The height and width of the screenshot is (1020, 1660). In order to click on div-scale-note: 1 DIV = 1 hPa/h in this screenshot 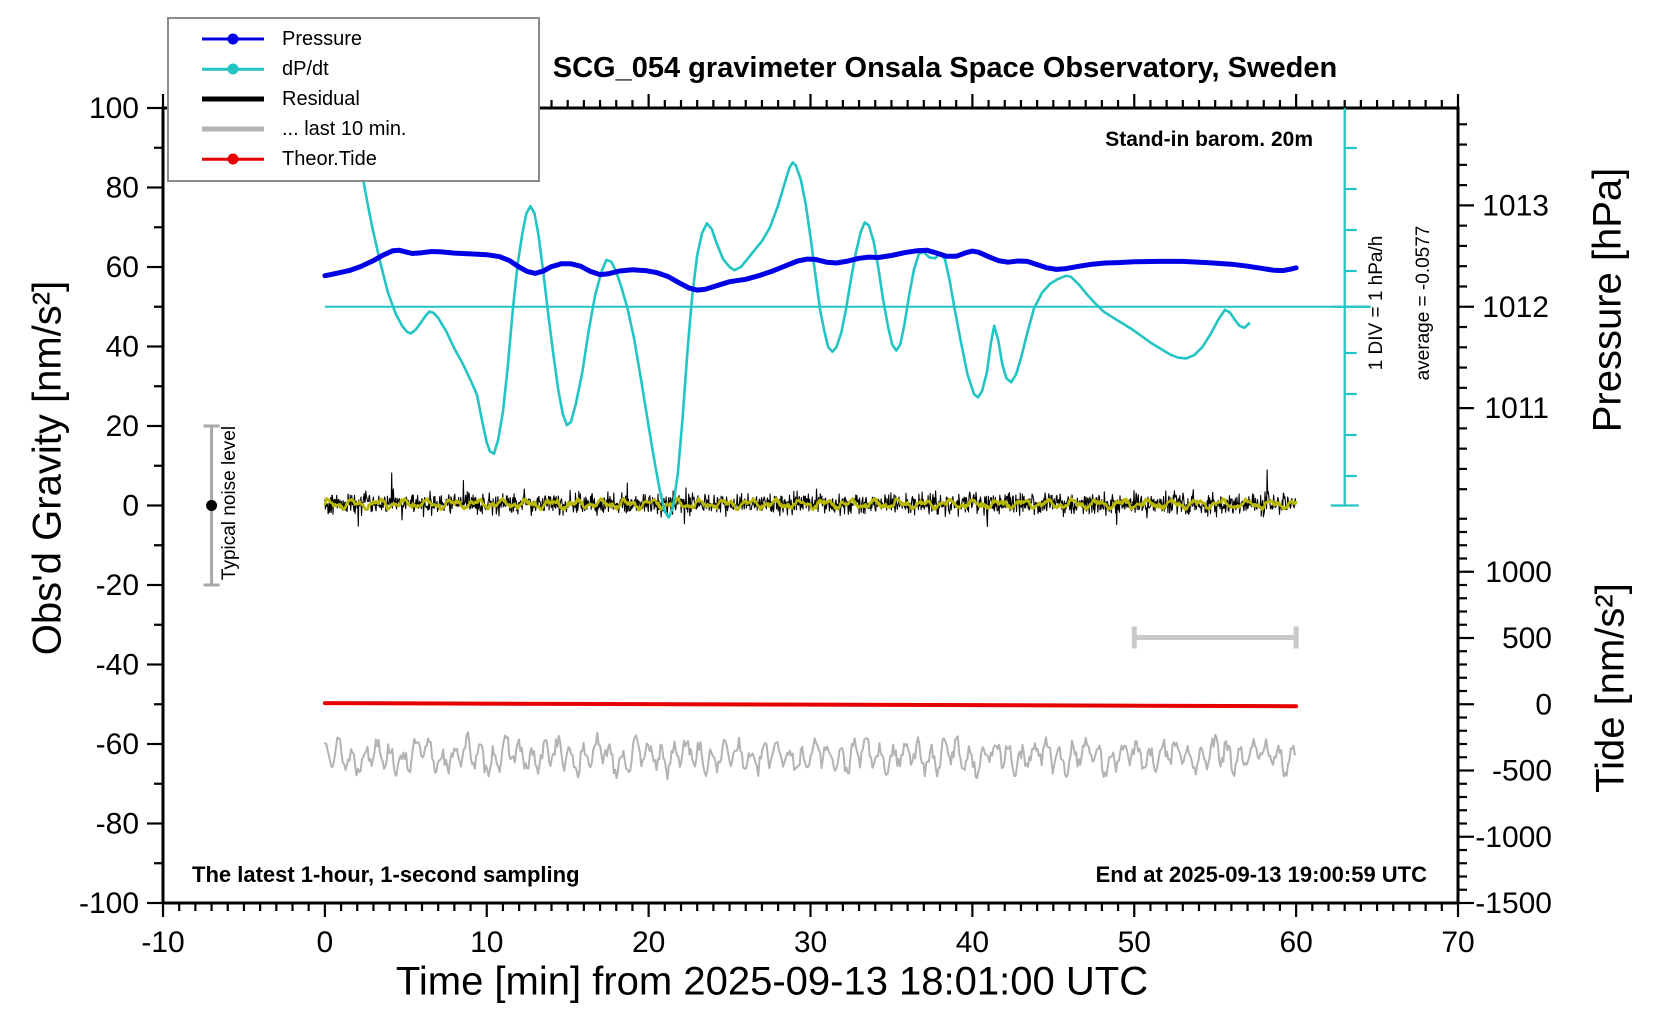, I will do `click(1376, 303)`.